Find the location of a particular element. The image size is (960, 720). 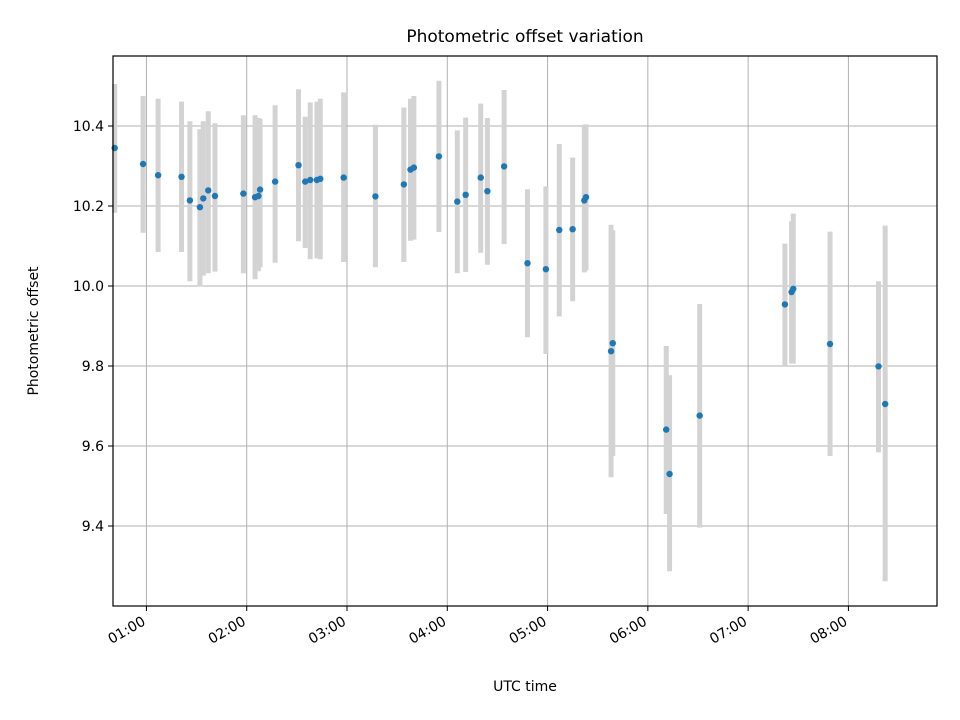

x-tick-label: 06:00 is located at coordinates (628, 631).